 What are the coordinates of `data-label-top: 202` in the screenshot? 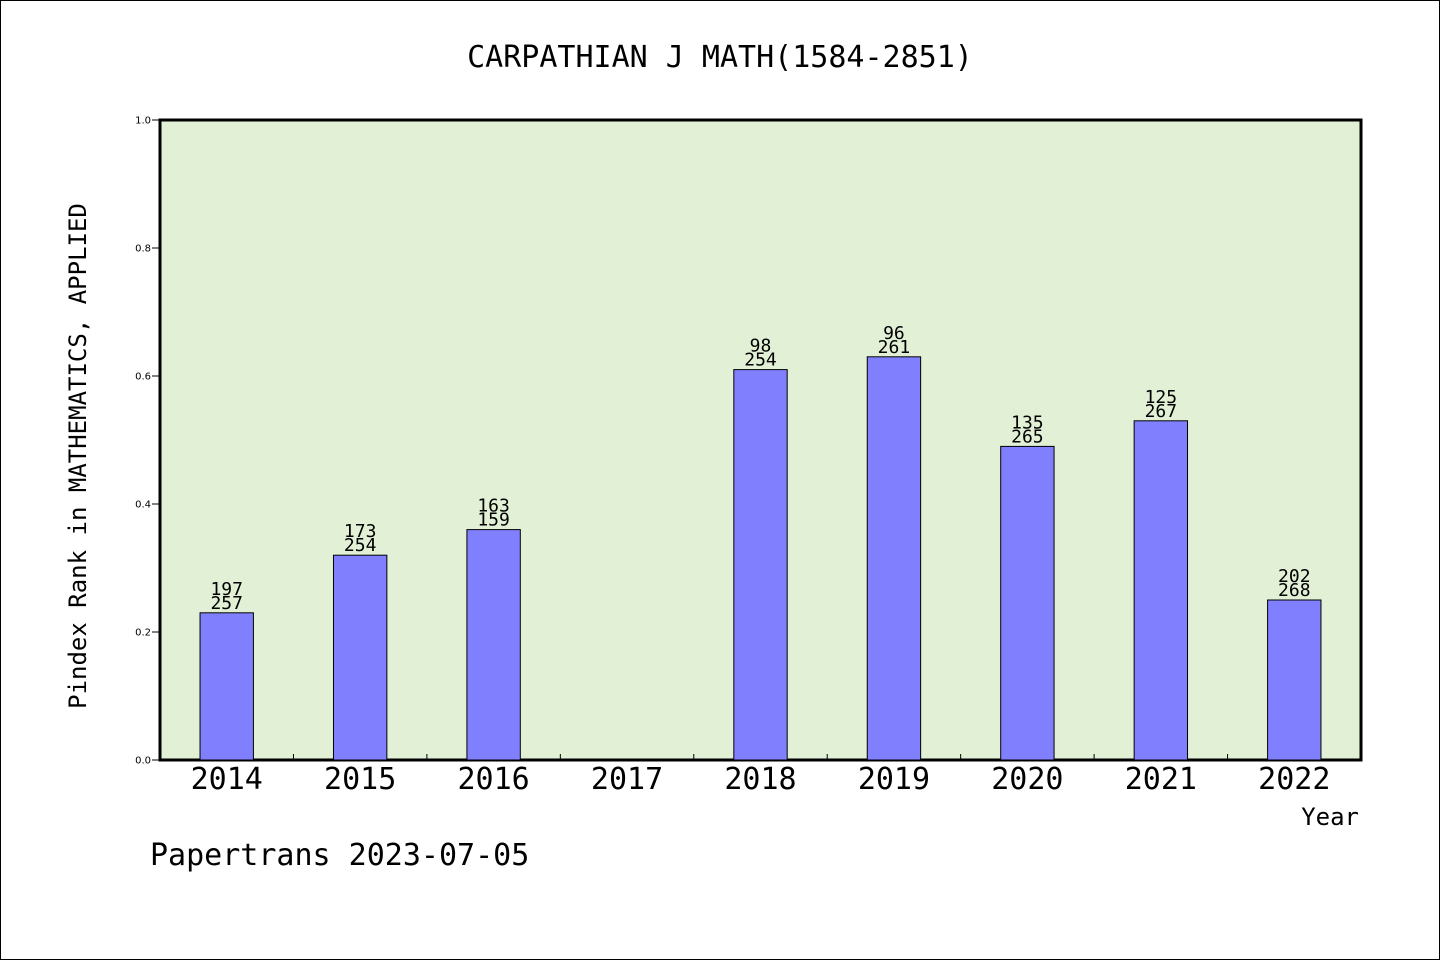 It's located at (1294, 576).